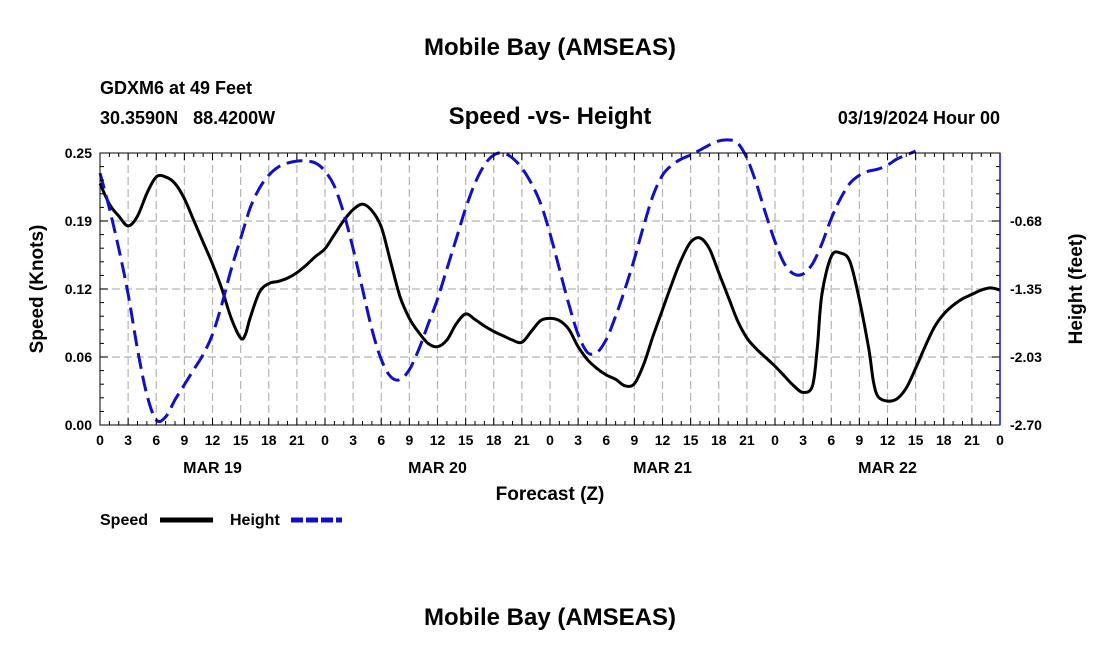 This screenshot has height=650, width=1100. Describe the element at coordinates (919, 118) in the screenshot. I see `run-time: 03/19/2024 Hour 00` at that location.